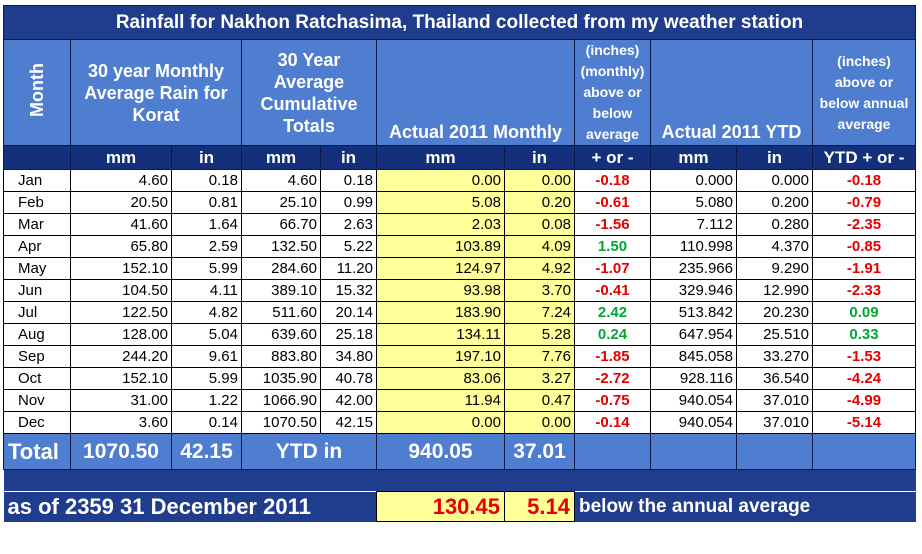 This screenshot has height=554, width=922. Describe the element at coordinates (440, 400) in the screenshot. I see `actual-mm-cell: 11.94` at that location.